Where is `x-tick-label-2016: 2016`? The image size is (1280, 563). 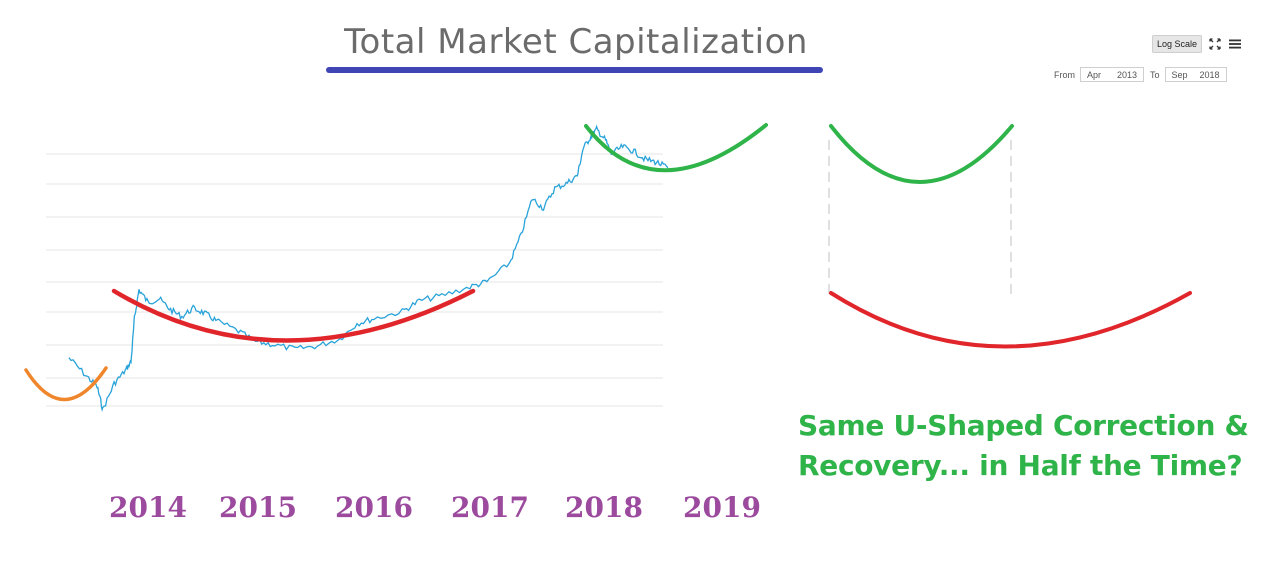 x-tick-label-2016: 2016 is located at coordinates (374, 507).